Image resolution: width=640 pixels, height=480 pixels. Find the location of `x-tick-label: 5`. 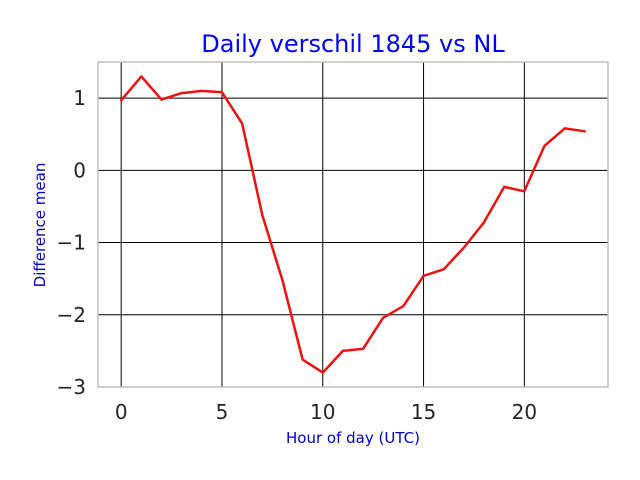

x-tick-label: 5 is located at coordinates (222, 412).